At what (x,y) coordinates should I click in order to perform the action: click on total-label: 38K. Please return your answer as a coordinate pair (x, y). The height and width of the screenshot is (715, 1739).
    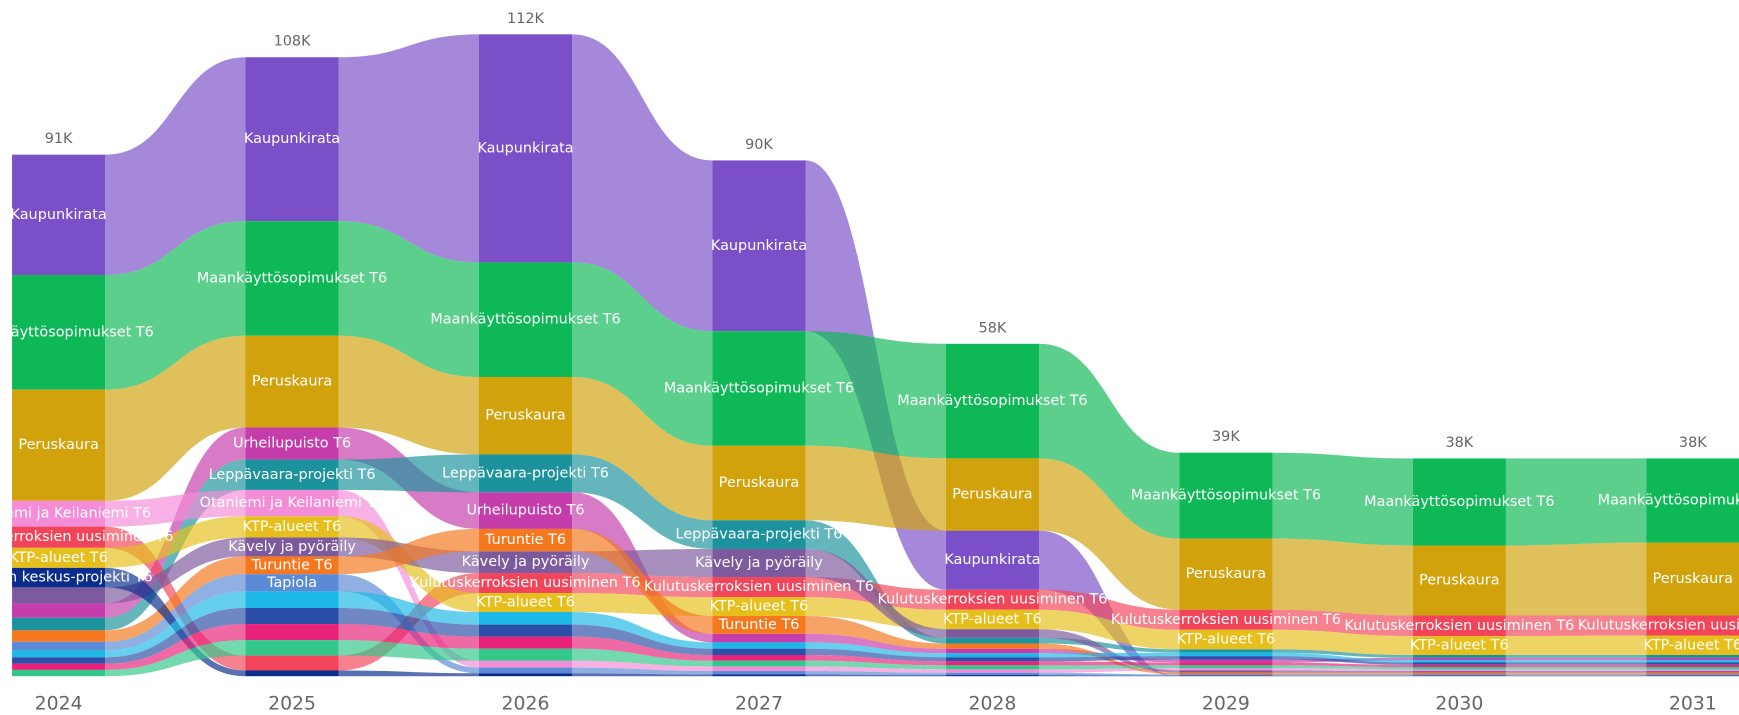
    Looking at the image, I should click on (1459, 443).